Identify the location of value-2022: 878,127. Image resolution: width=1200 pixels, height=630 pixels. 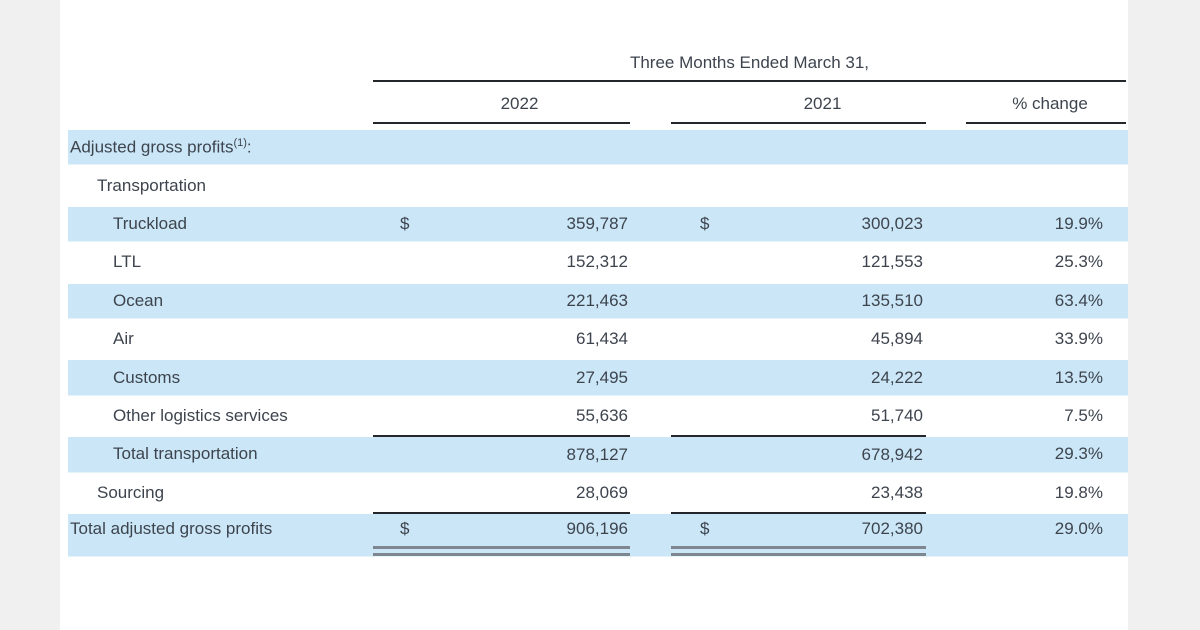
(597, 455).